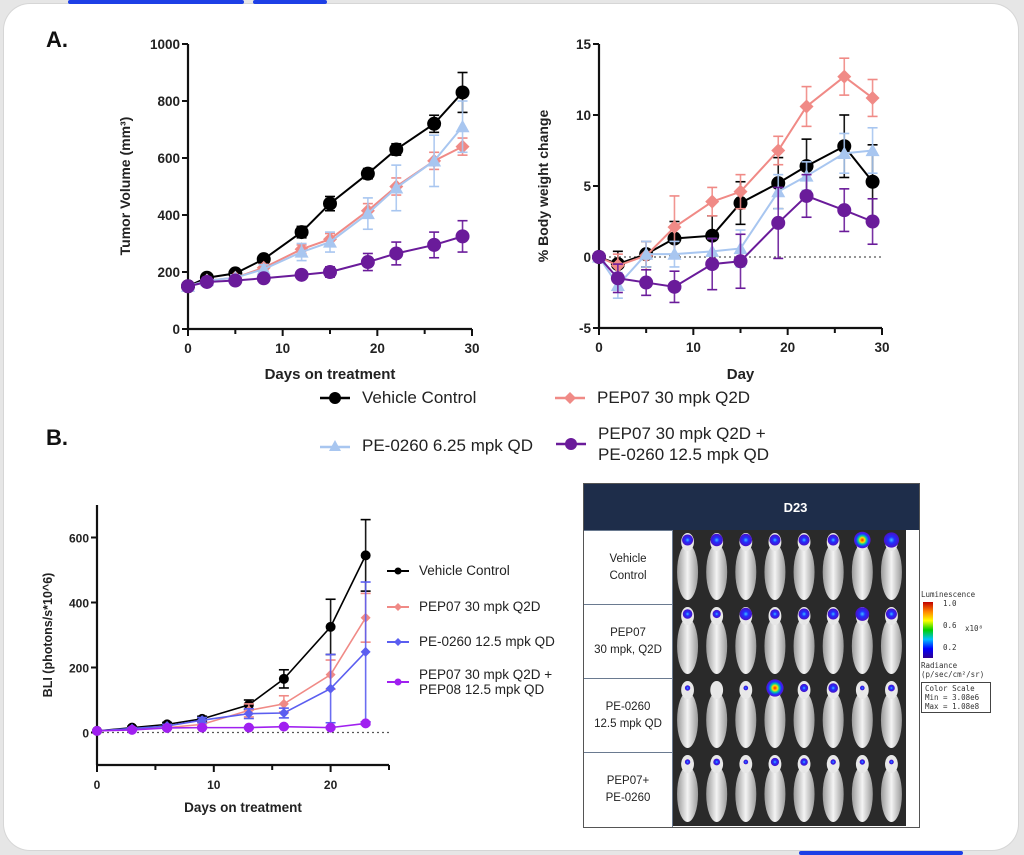 The image size is (1024, 855). I want to click on y-tick-label: 400, so click(79, 604).